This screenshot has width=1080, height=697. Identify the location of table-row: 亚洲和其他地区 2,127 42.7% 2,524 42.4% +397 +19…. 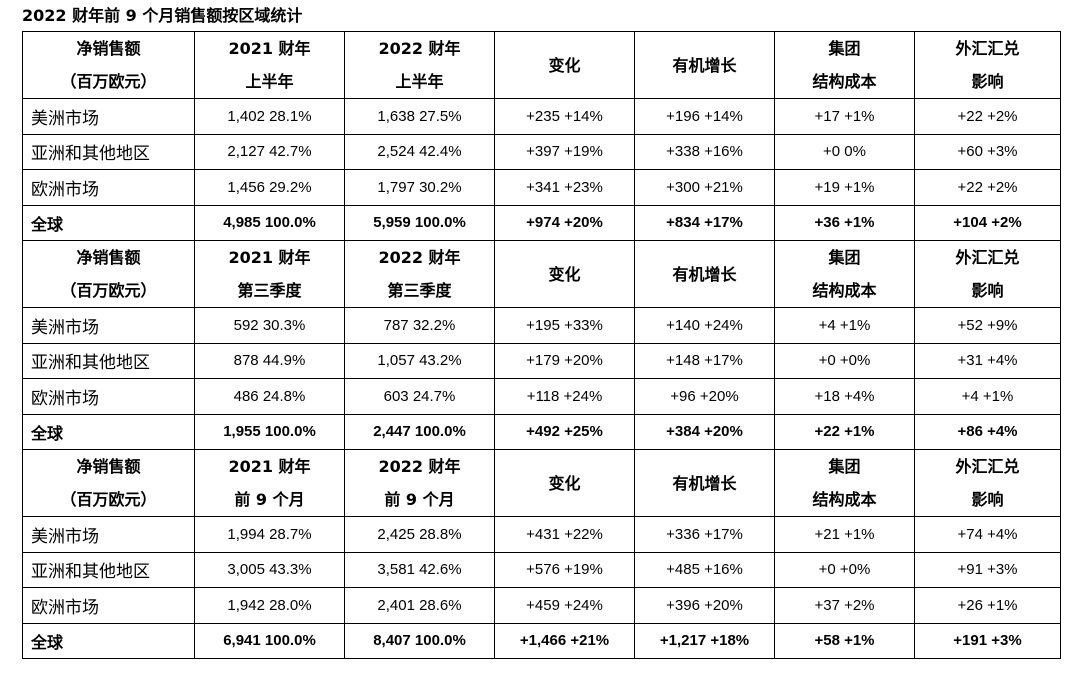
(541, 151).